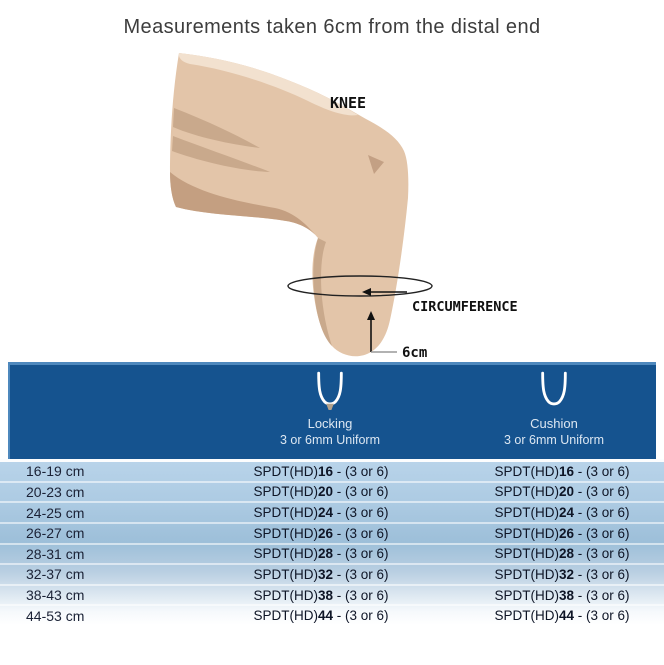 The image size is (664, 665). What do you see at coordinates (371, 315) in the screenshot?
I see `distance-arrowhead` at bounding box center [371, 315].